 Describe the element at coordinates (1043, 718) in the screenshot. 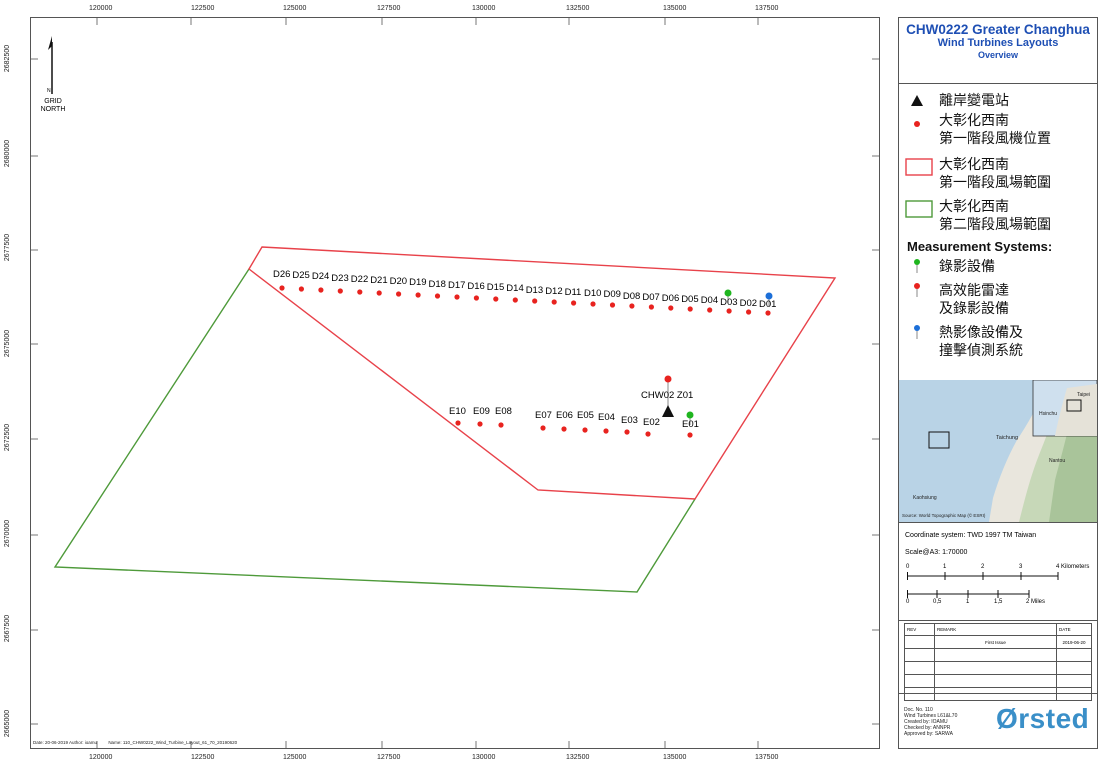

I see `orsted-logo: Ørsted` at that location.